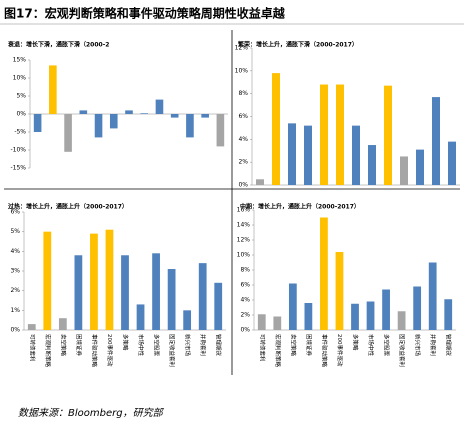 The image size is (464, 433). Describe the element at coordinates (68, 207) in the screenshot. I see `chart-title: 过热：增长上升，通胀上升（2000-2017）` at that location.